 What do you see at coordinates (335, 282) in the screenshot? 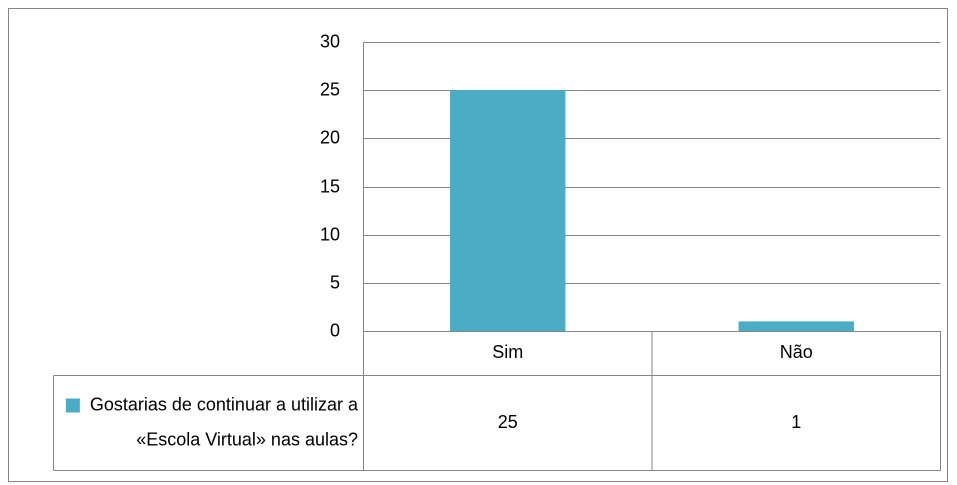
I see `y-tick-label: 5` at bounding box center [335, 282].